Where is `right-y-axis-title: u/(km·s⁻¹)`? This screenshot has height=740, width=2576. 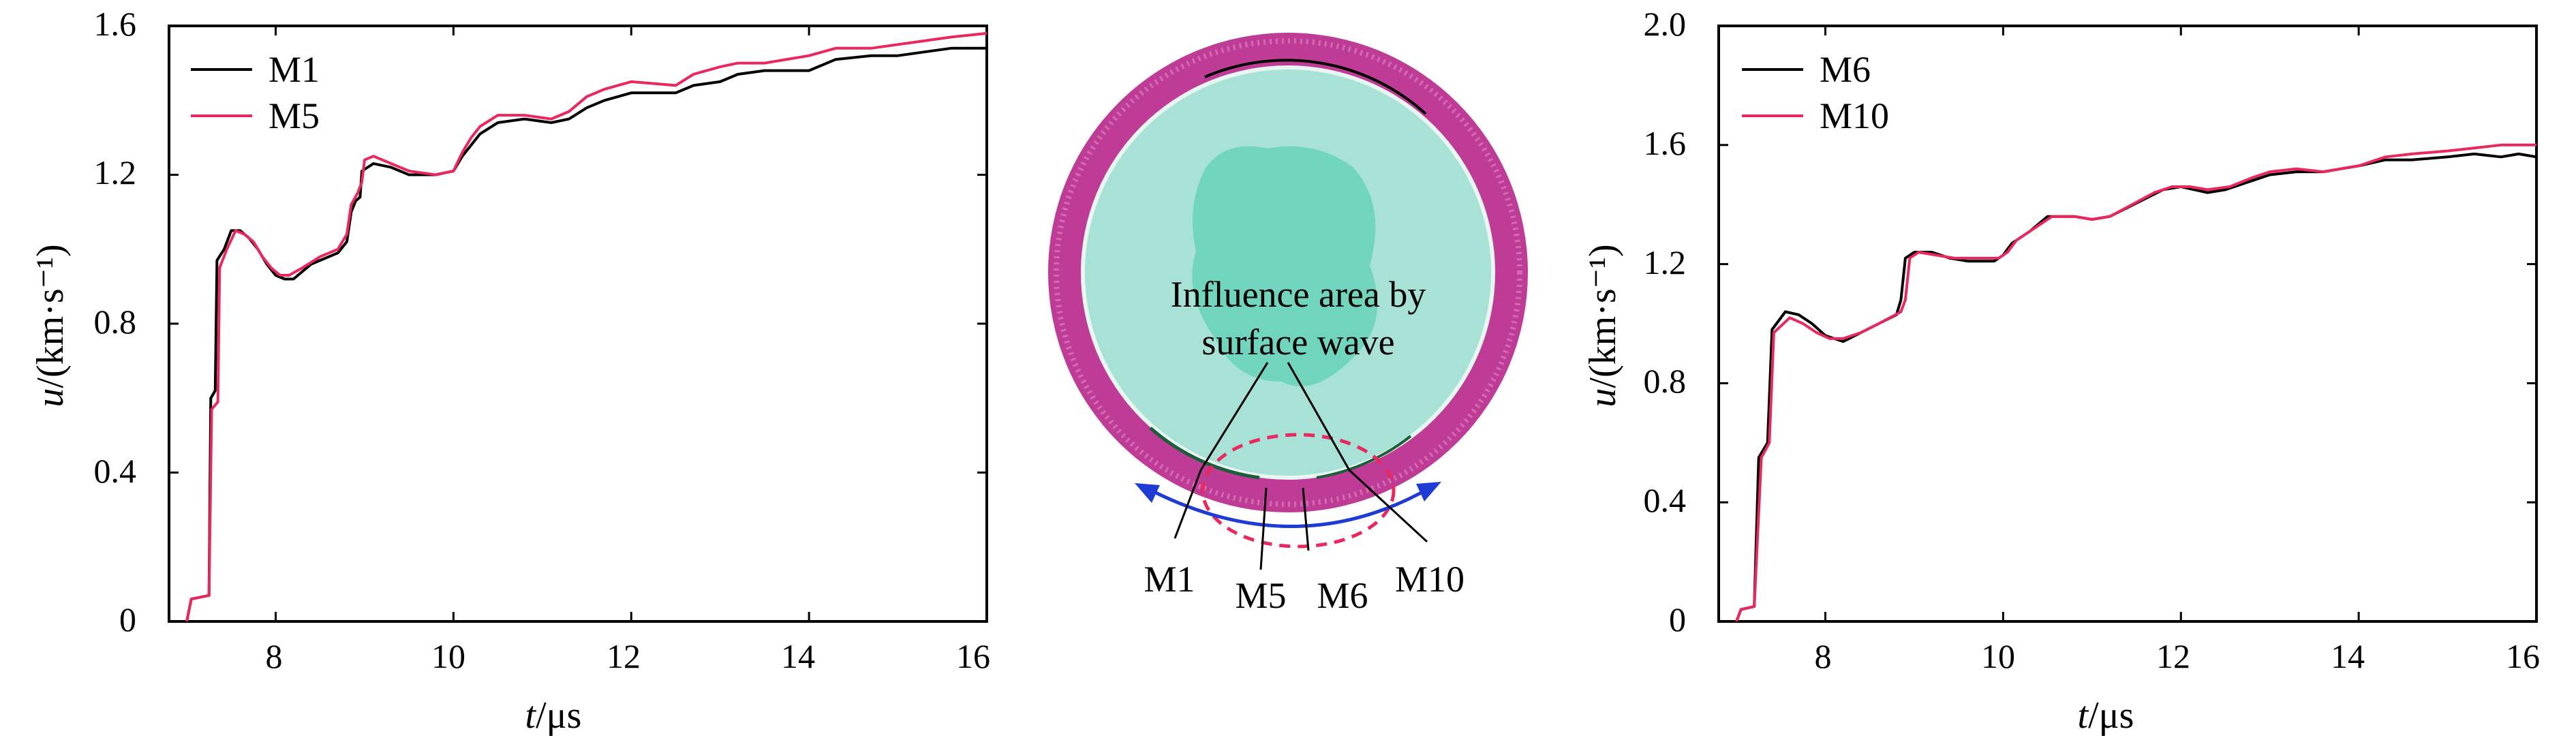
right-y-axis-title: u/(km·s⁻¹) is located at coordinates (1603, 326).